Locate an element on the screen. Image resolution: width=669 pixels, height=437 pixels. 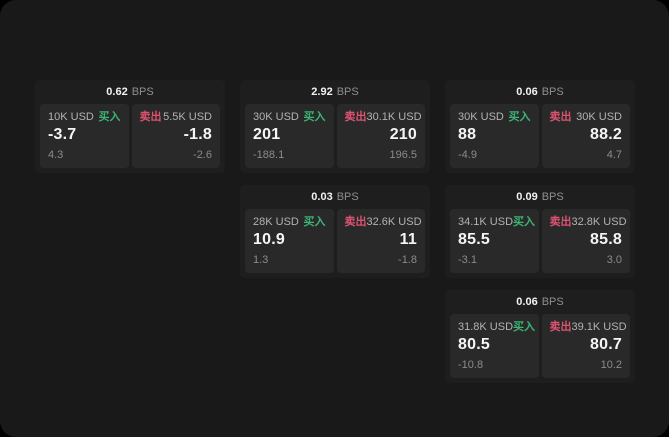
sell-panel-header: 卖出 30K USD is located at coordinates (586, 117).